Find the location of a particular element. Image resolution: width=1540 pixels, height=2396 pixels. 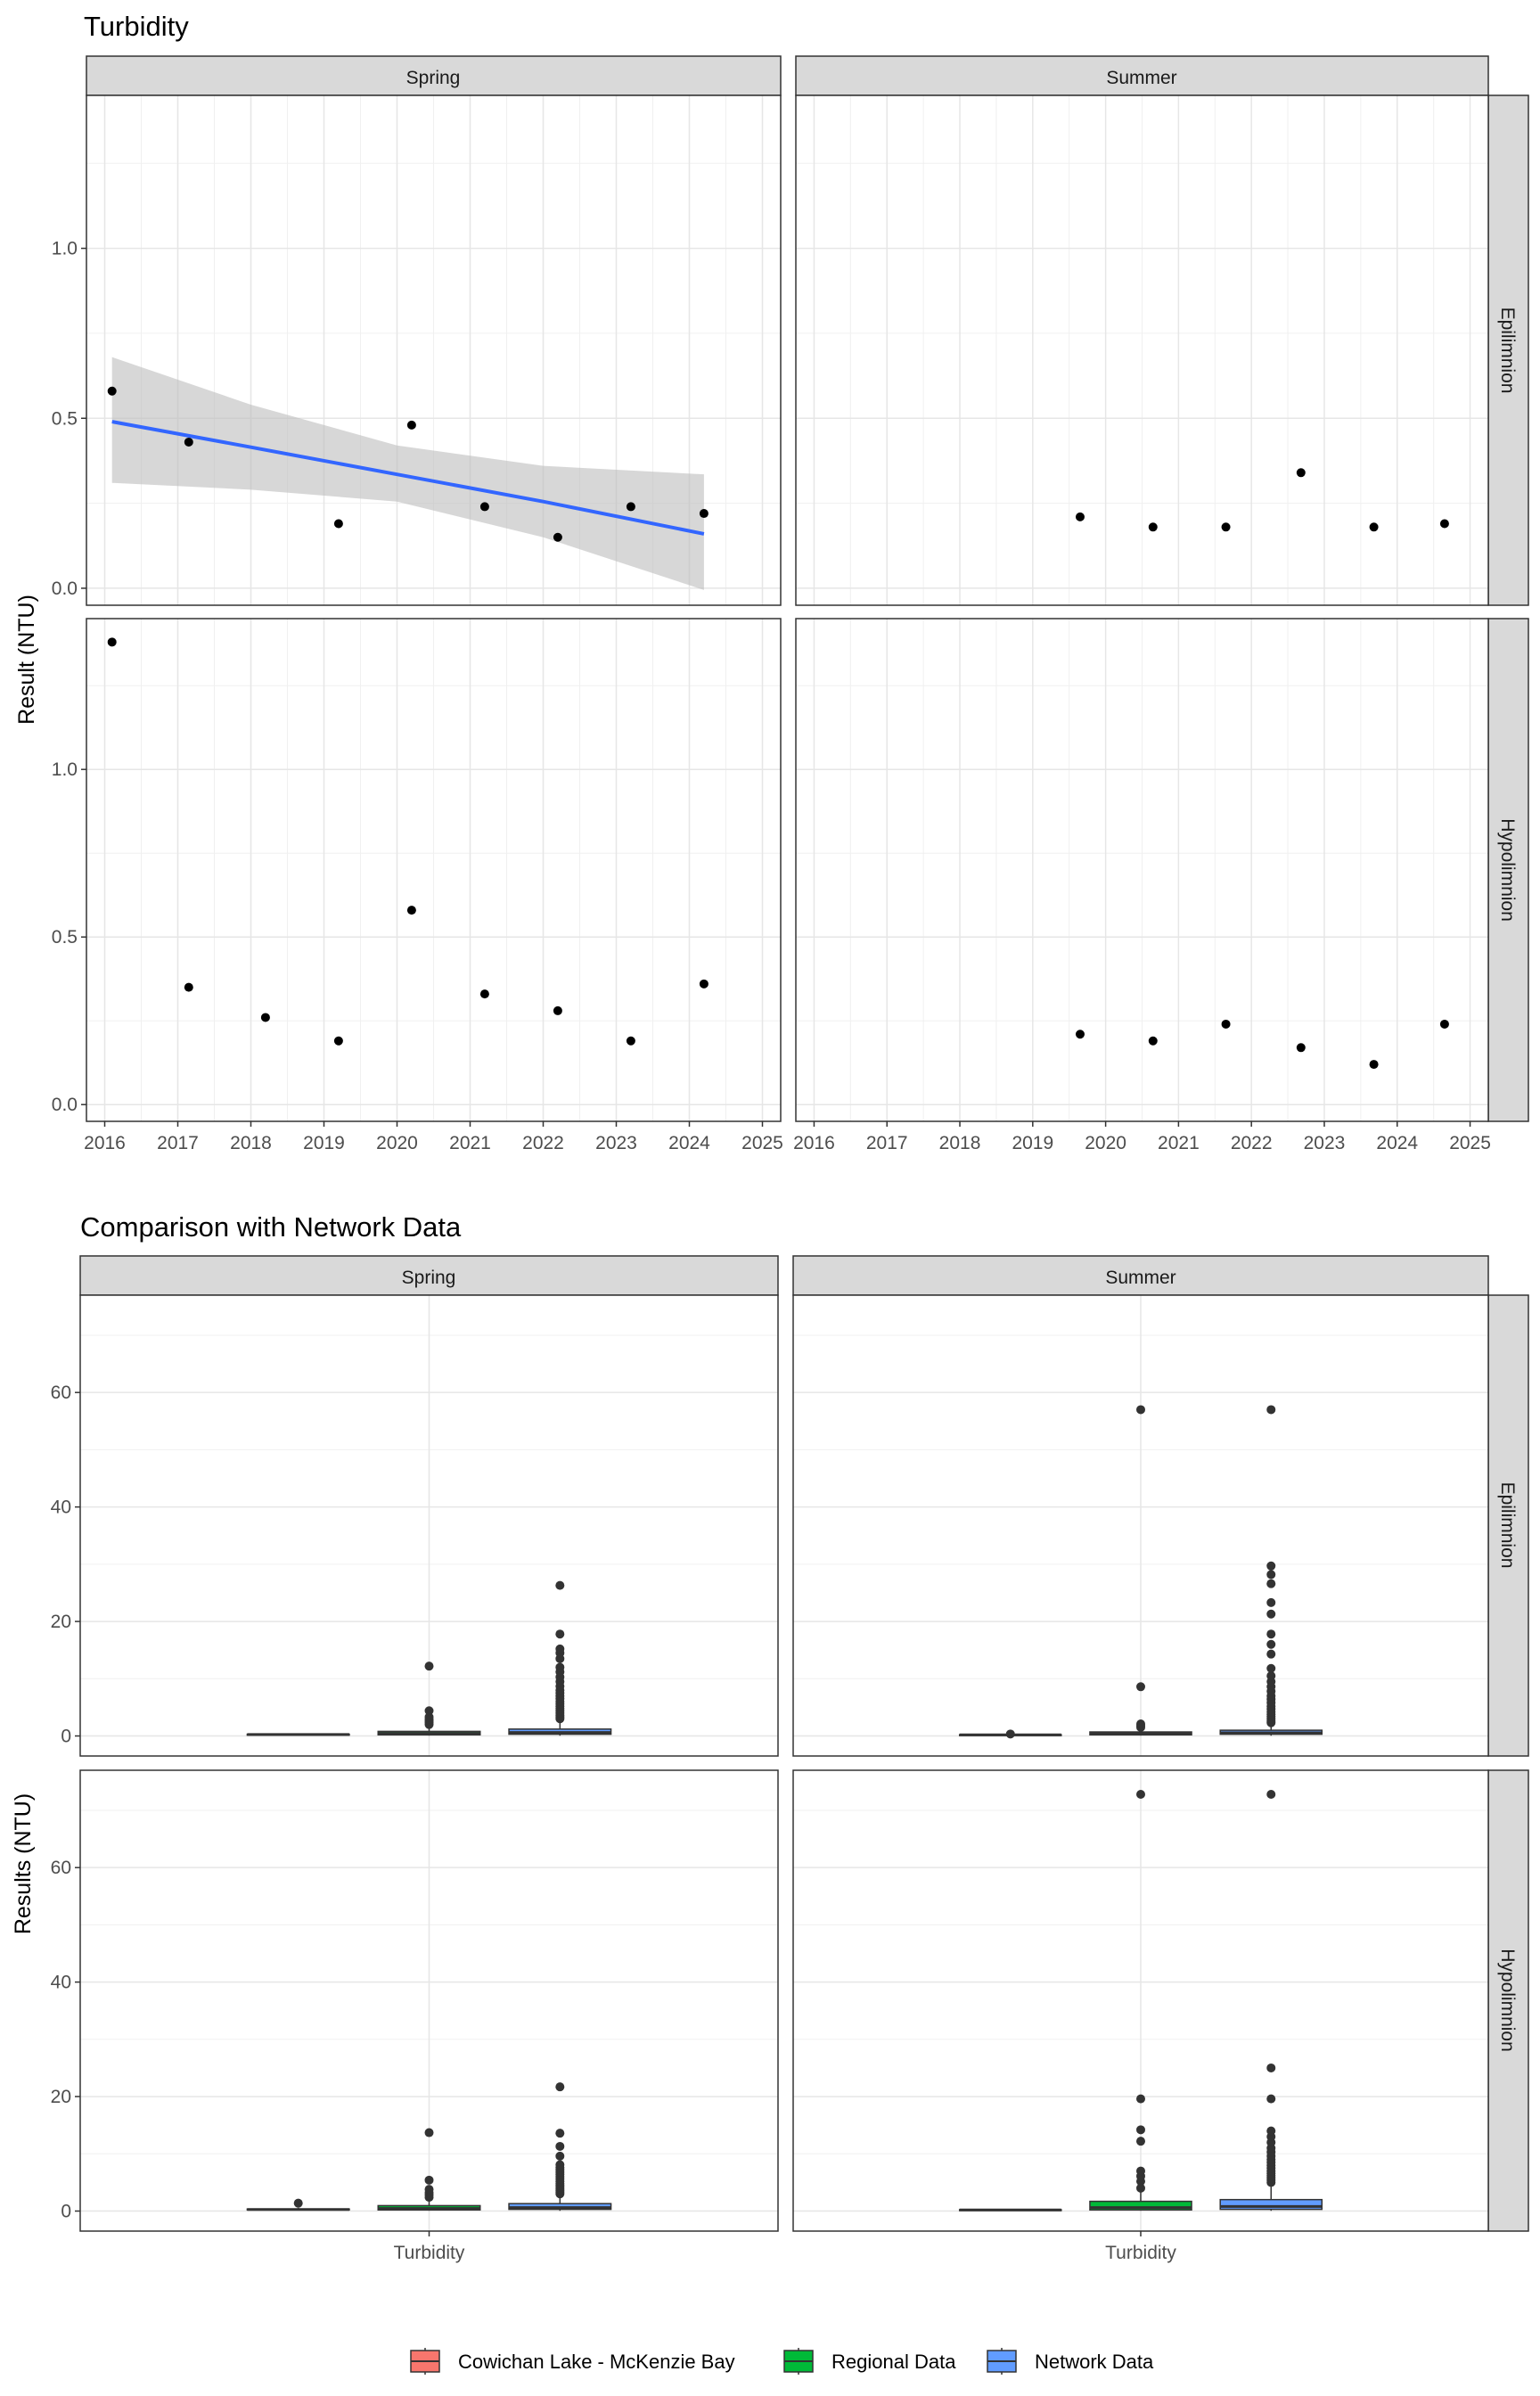

strip-label: Summer is located at coordinates (1141, 78).